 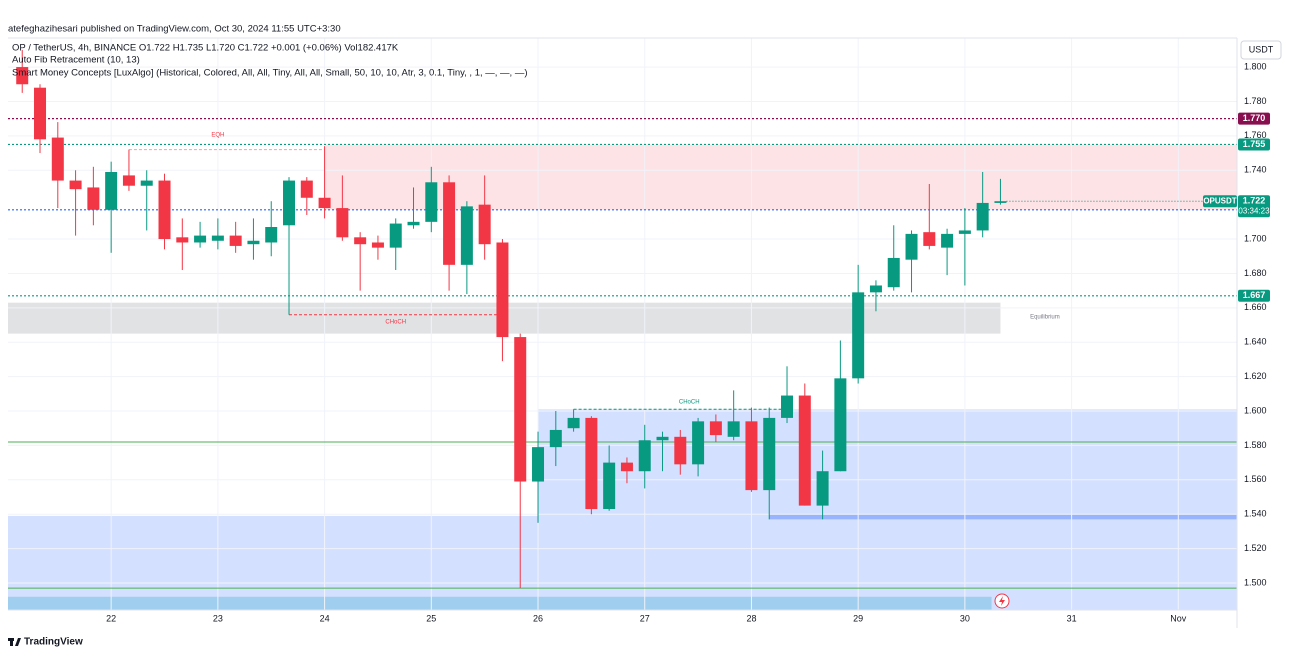 I want to click on y-tick-label: 1.620, so click(x=1255, y=376).